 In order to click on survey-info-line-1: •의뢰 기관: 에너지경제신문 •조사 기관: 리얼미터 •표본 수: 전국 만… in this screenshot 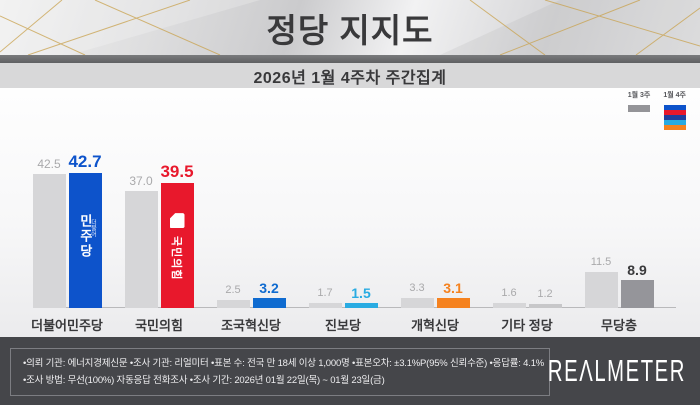, I will do `click(284, 363)`.